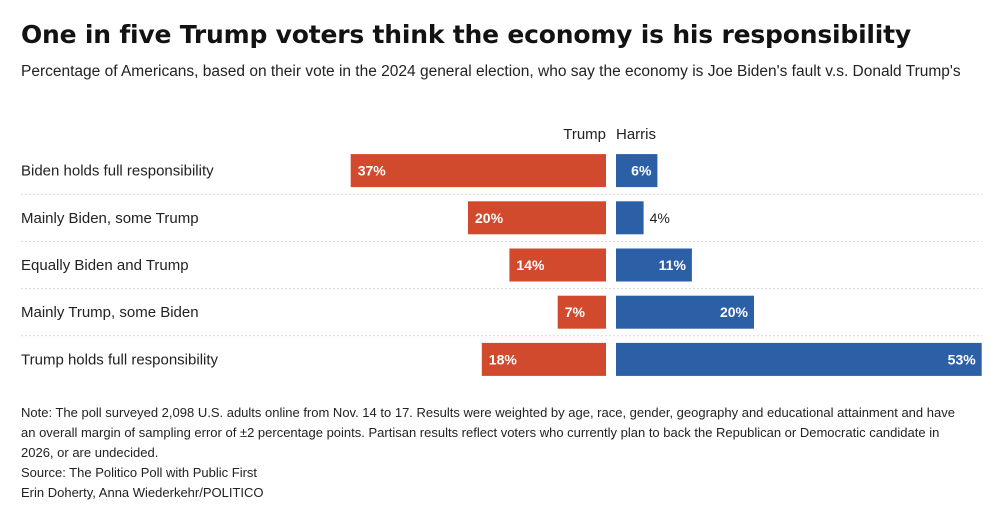 The height and width of the screenshot is (520, 998). Describe the element at coordinates (120, 359) in the screenshot. I see `category-label: Trump holds full responsibility` at that location.